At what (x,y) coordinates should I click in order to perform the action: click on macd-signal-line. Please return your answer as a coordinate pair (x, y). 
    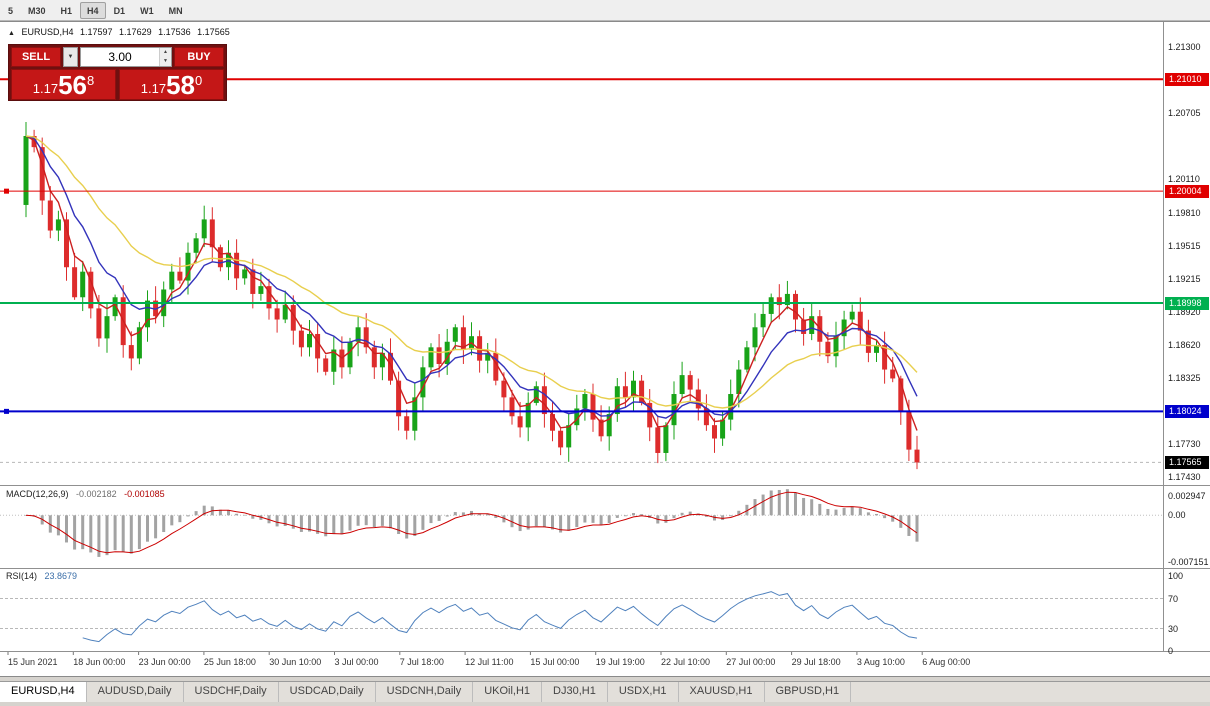
    Looking at the image, I should click on (471, 522).